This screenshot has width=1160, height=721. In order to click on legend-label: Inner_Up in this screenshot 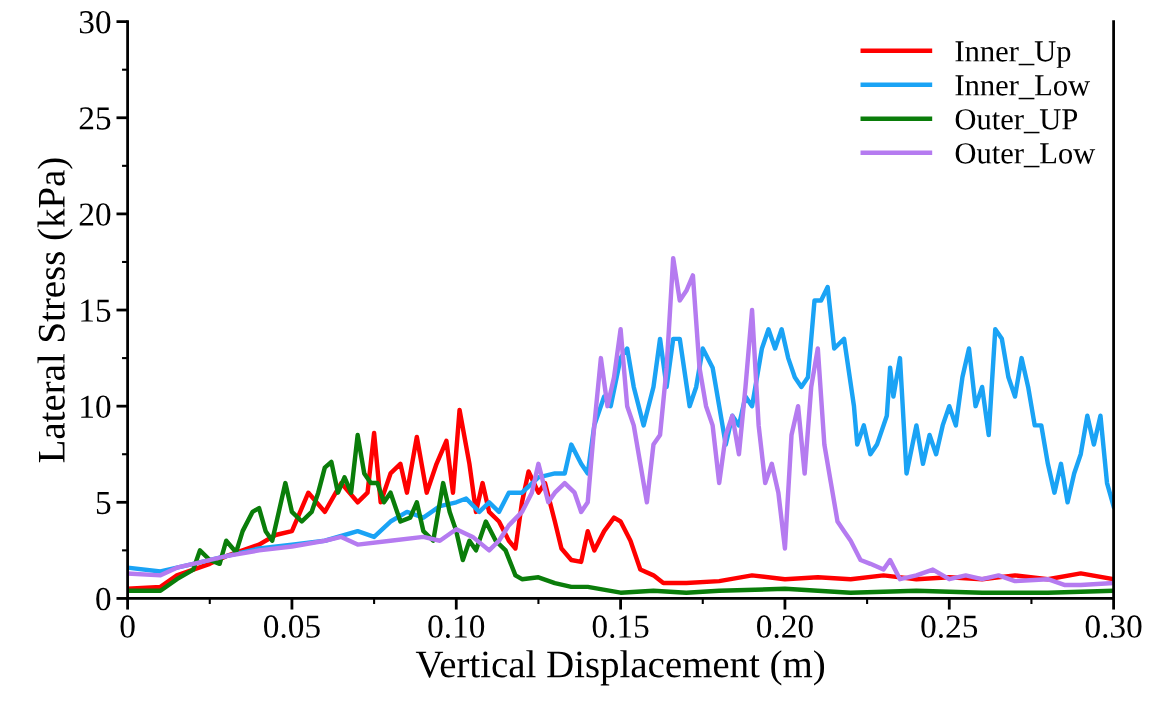, I will do `click(1013, 54)`.